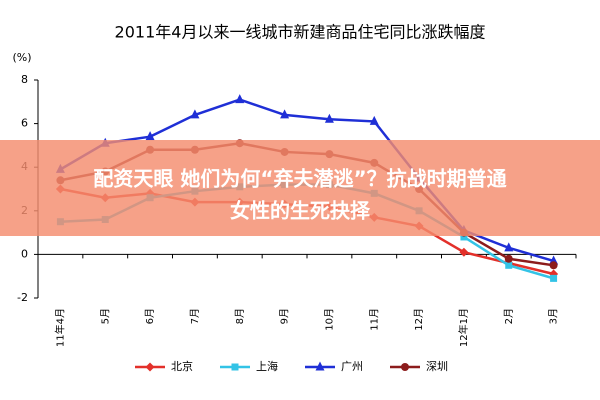  What do you see at coordinates (24, 79) in the screenshot?
I see `y-tick-label: 8` at bounding box center [24, 79].